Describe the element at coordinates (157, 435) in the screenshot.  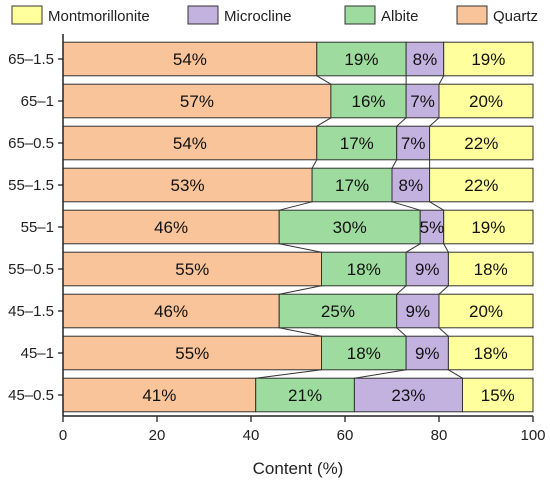
I see `x-tick-label: 20` at that location.